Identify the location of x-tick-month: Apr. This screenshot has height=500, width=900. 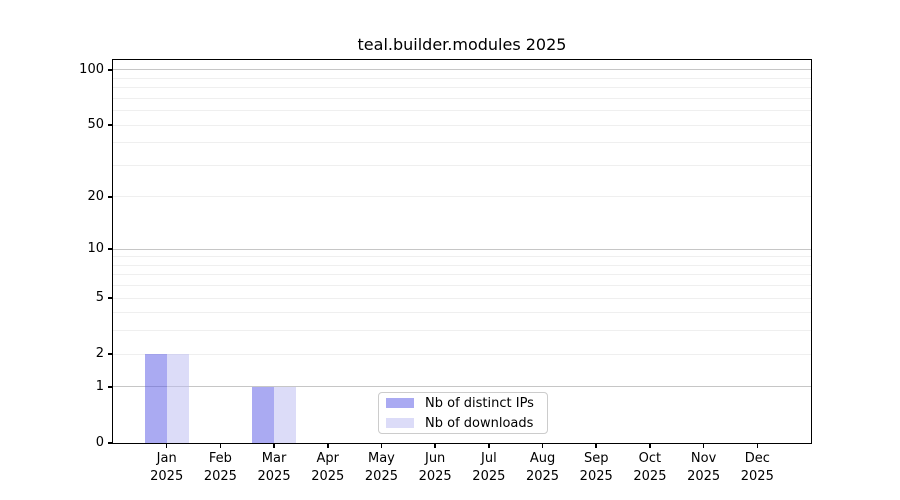
(328, 458).